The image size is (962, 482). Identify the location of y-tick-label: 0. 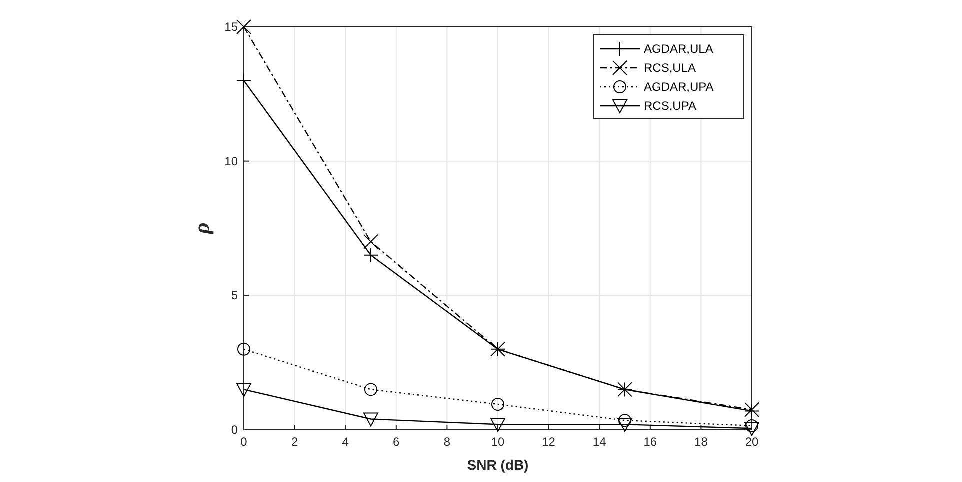
(234, 430).